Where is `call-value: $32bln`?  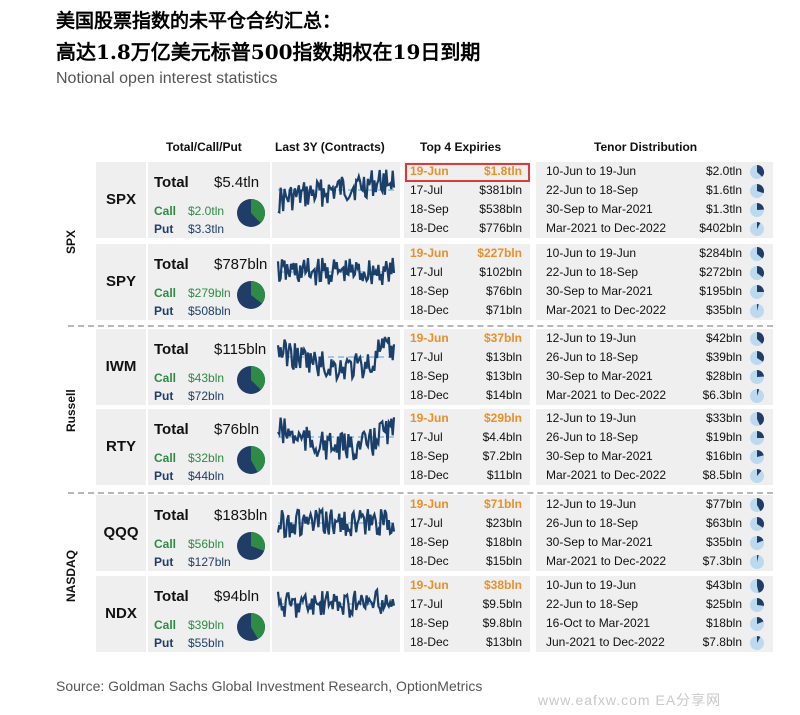 call-value: $32bln is located at coordinates (206, 458).